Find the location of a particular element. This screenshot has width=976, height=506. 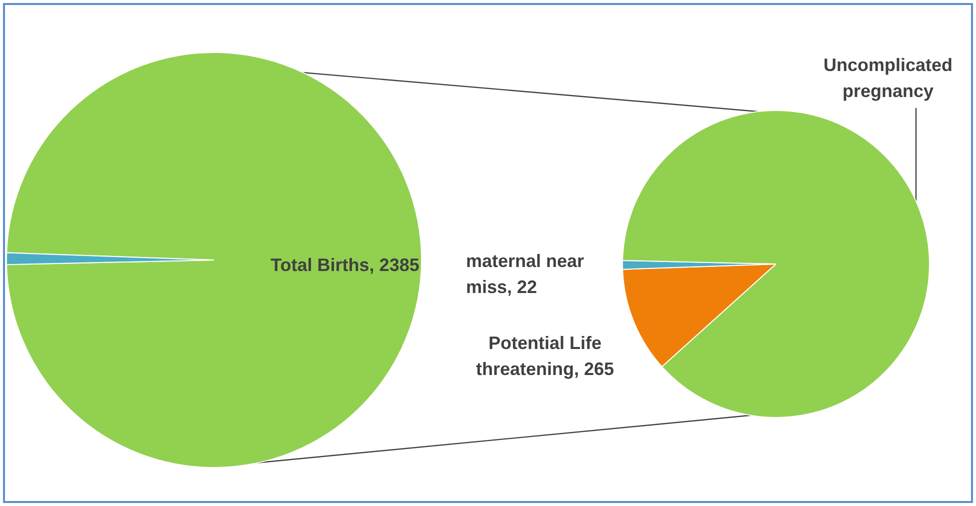

slice-label: Potential Life threatening, 265 is located at coordinates (545, 356).